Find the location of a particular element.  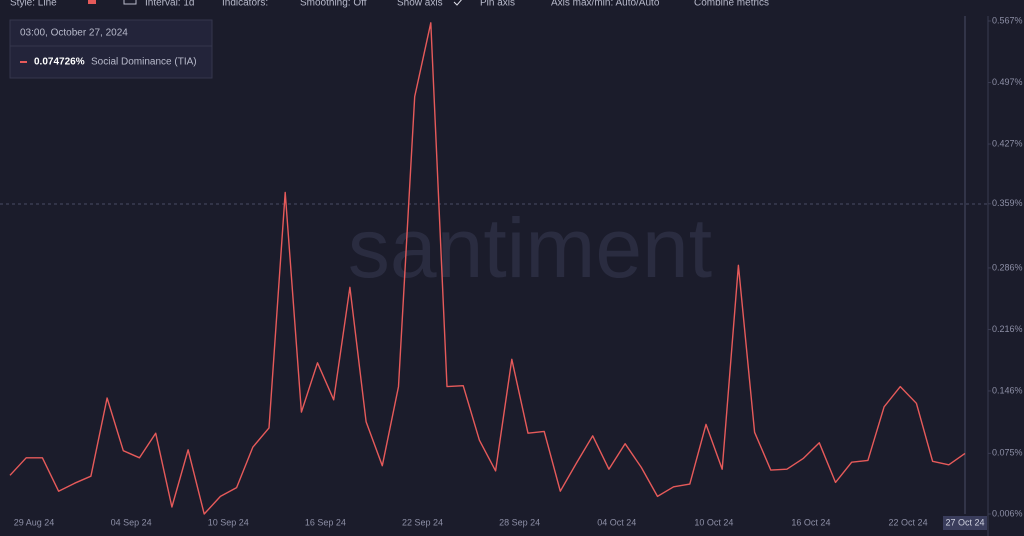

y-tick-label: 0.006% is located at coordinates (1007, 513).